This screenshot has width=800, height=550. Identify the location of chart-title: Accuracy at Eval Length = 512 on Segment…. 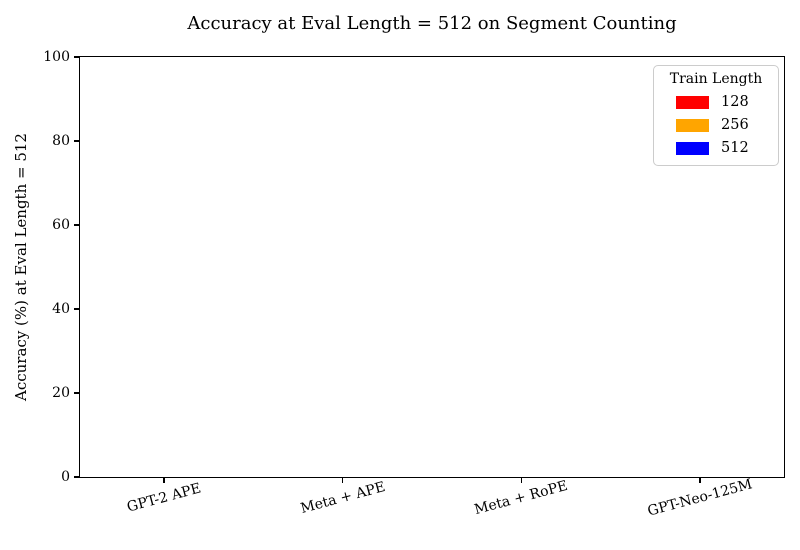
(432, 23).